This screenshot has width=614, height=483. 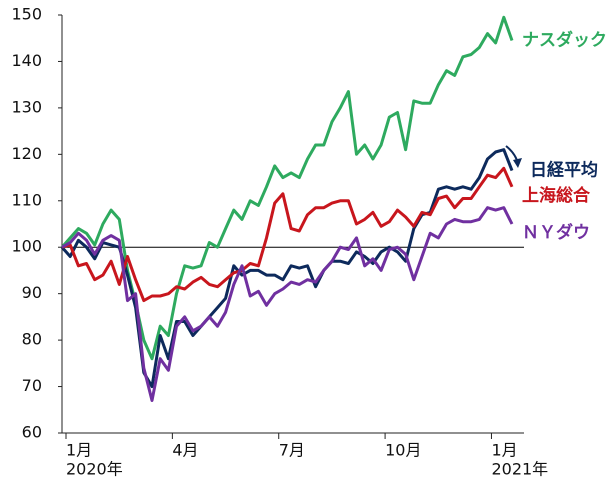 What do you see at coordinates (292, 450) in the screenshot?
I see `x-tick-label: 7月` at bounding box center [292, 450].